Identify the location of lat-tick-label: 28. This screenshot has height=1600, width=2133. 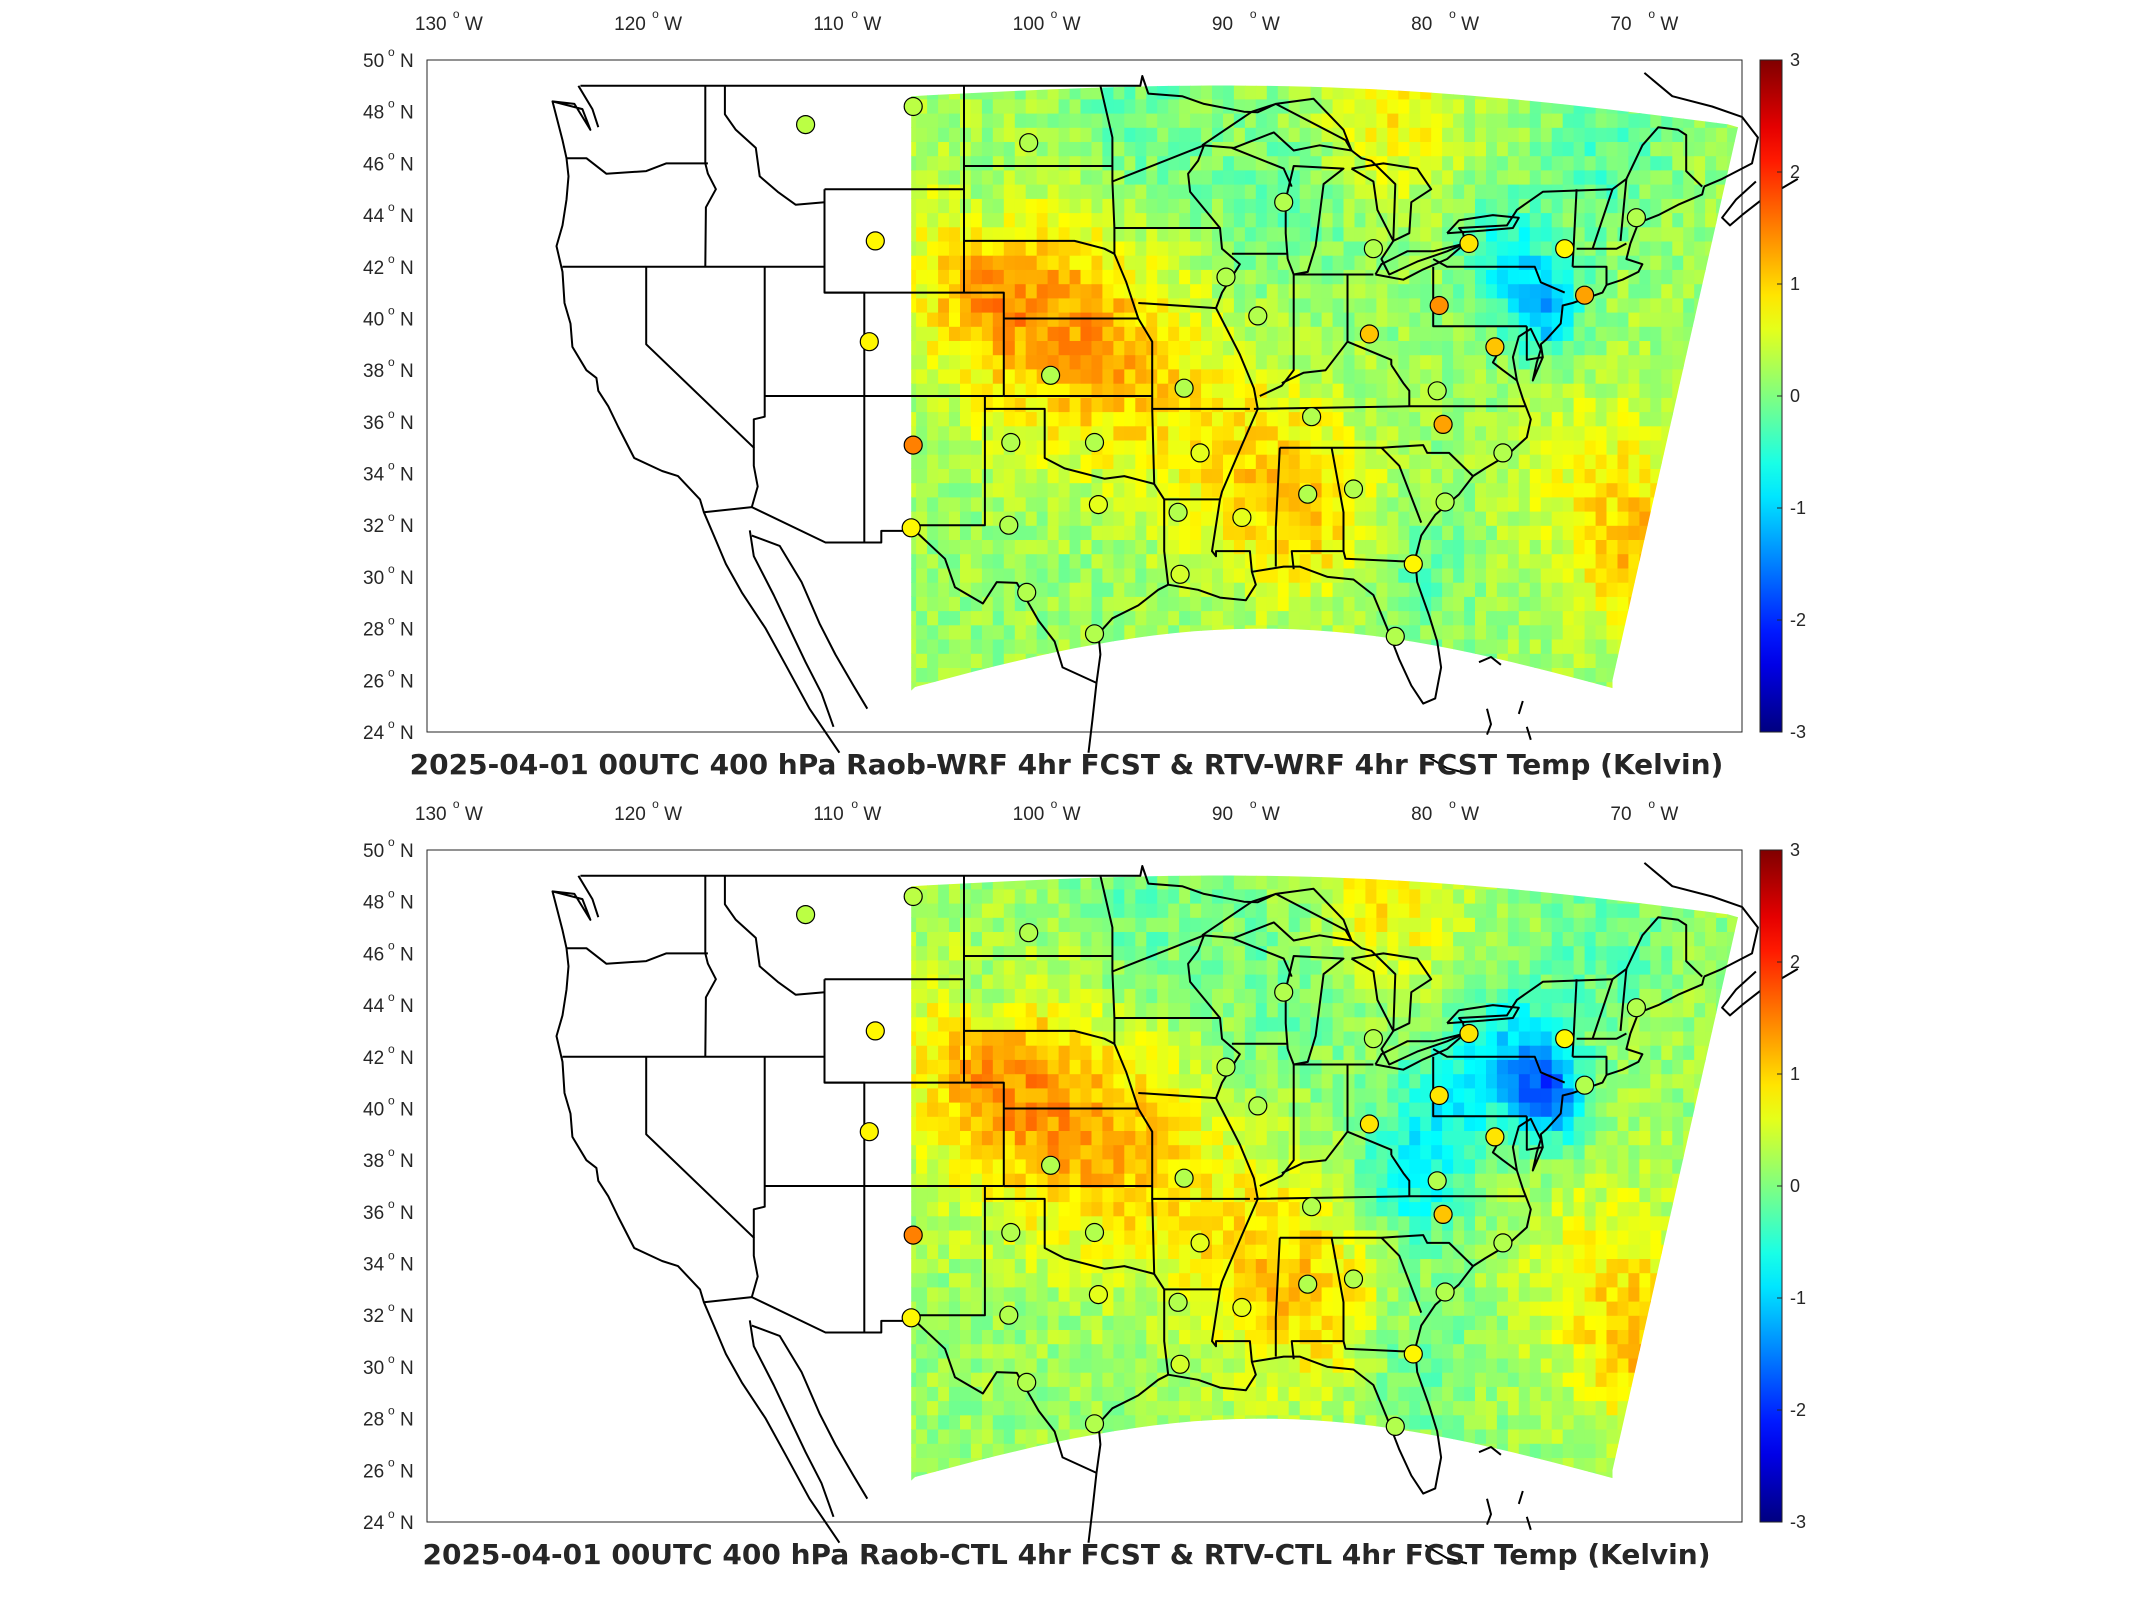
(373, 1420).